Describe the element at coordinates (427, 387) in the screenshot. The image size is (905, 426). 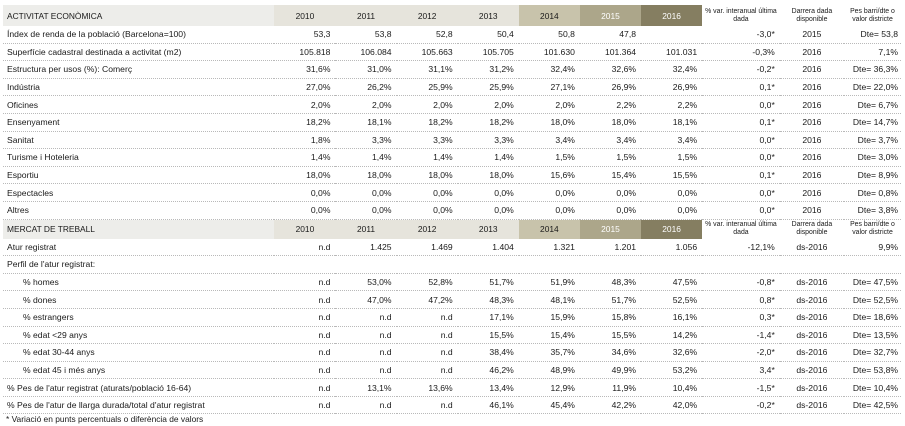
I see `year-value: 13,6%` at that location.